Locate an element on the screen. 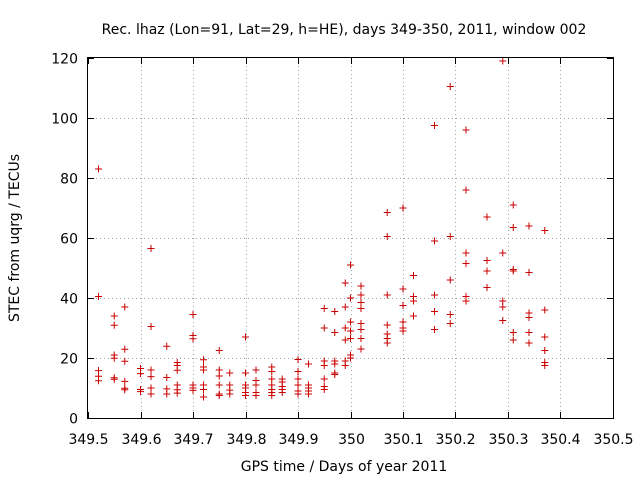 This screenshot has width=640, height=480. y-axis-label: STEC from uqrg / TECUs is located at coordinates (15, 238).